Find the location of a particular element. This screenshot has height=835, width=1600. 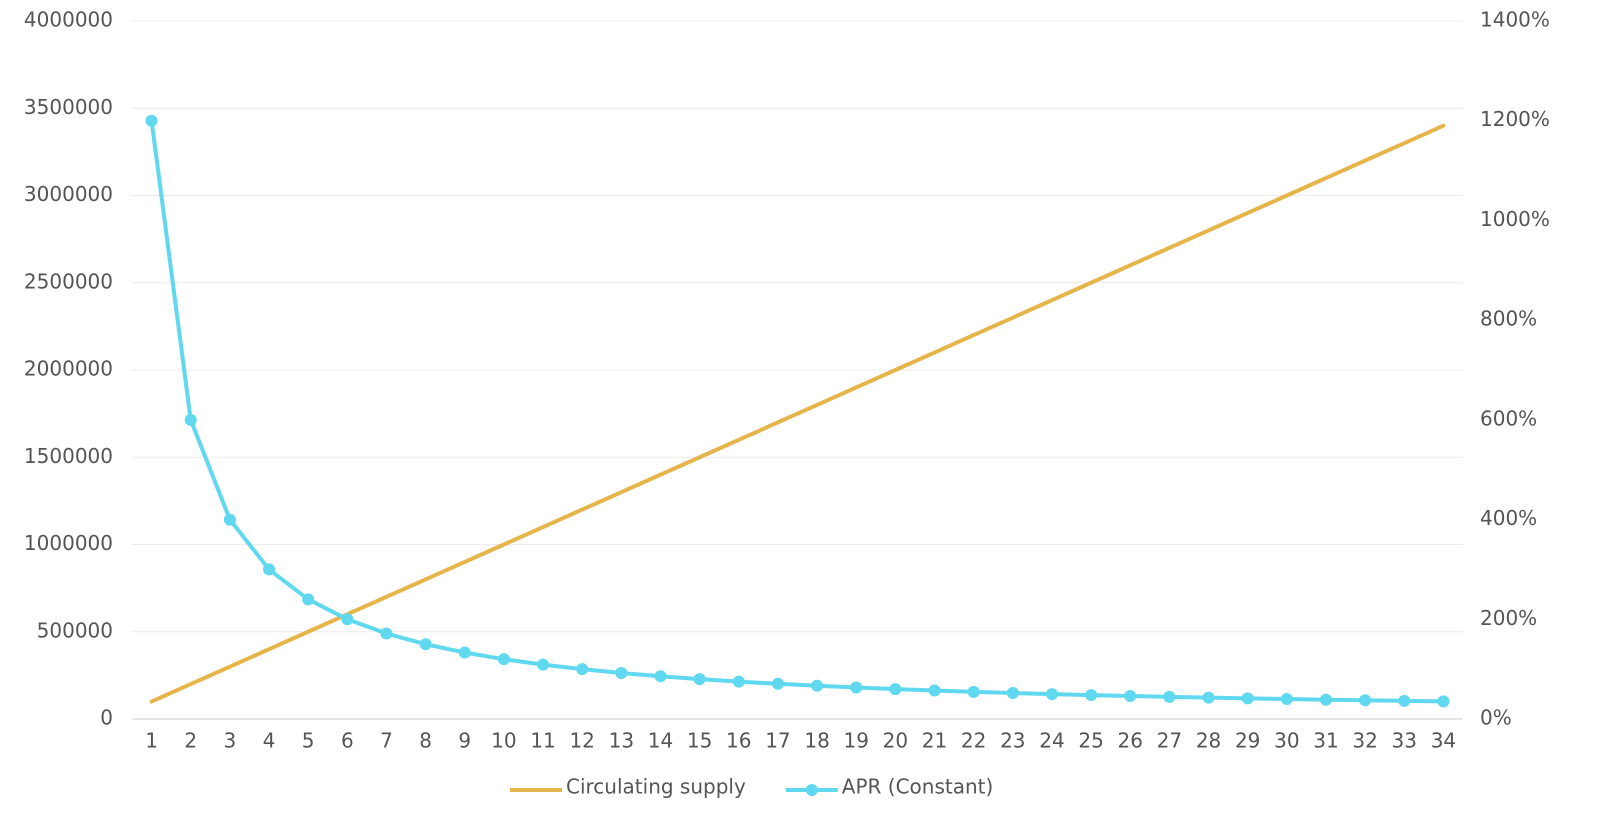

x-tick-label: 28 is located at coordinates (1208, 741).